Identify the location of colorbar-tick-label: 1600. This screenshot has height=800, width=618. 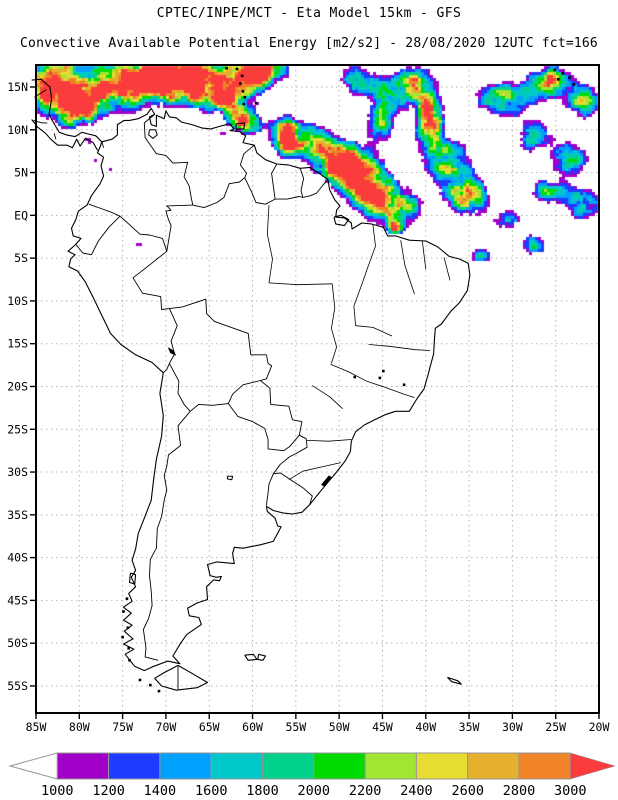
(211, 791).